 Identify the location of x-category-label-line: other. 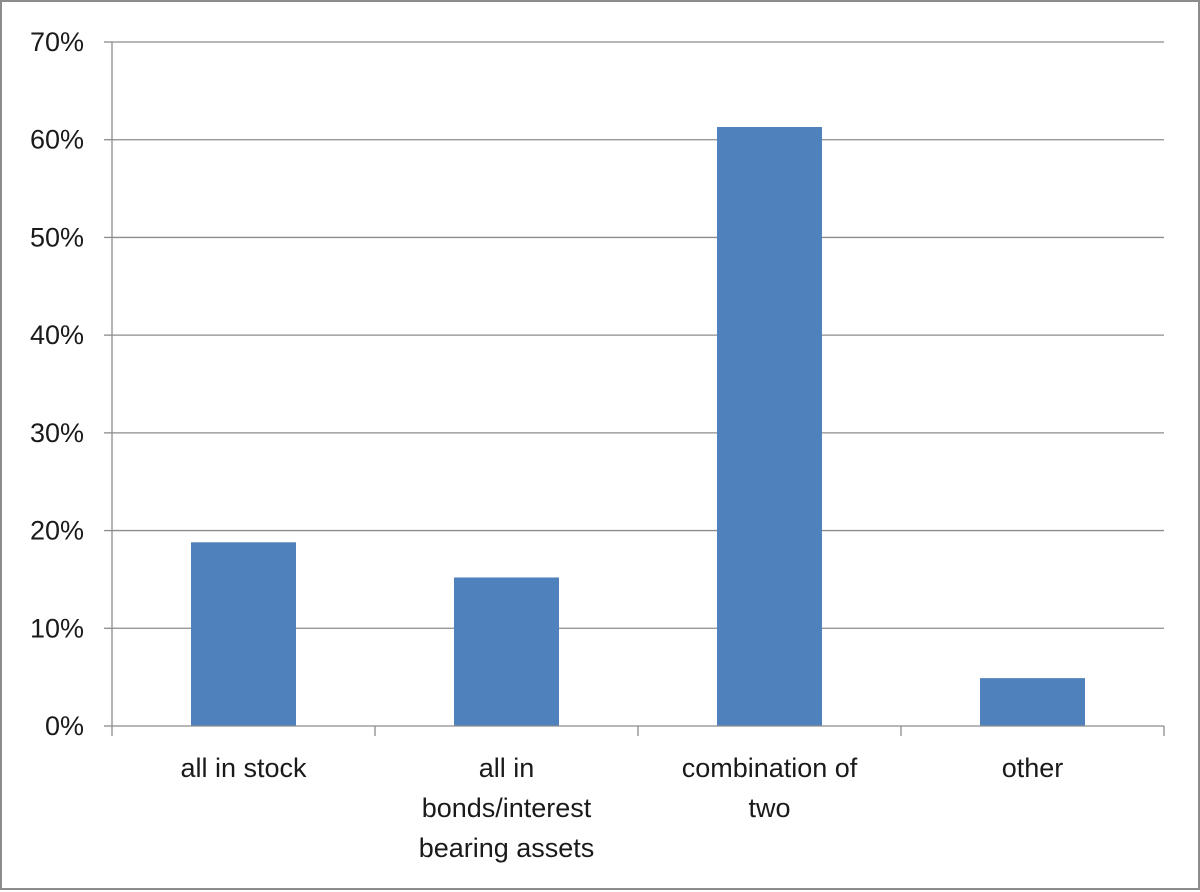
(1033, 768).